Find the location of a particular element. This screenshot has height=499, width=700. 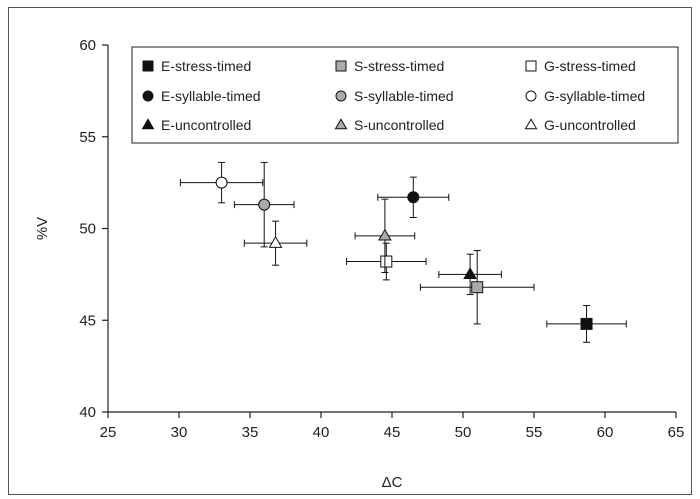

point-g-stress-timed is located at coordinates (386, 261).